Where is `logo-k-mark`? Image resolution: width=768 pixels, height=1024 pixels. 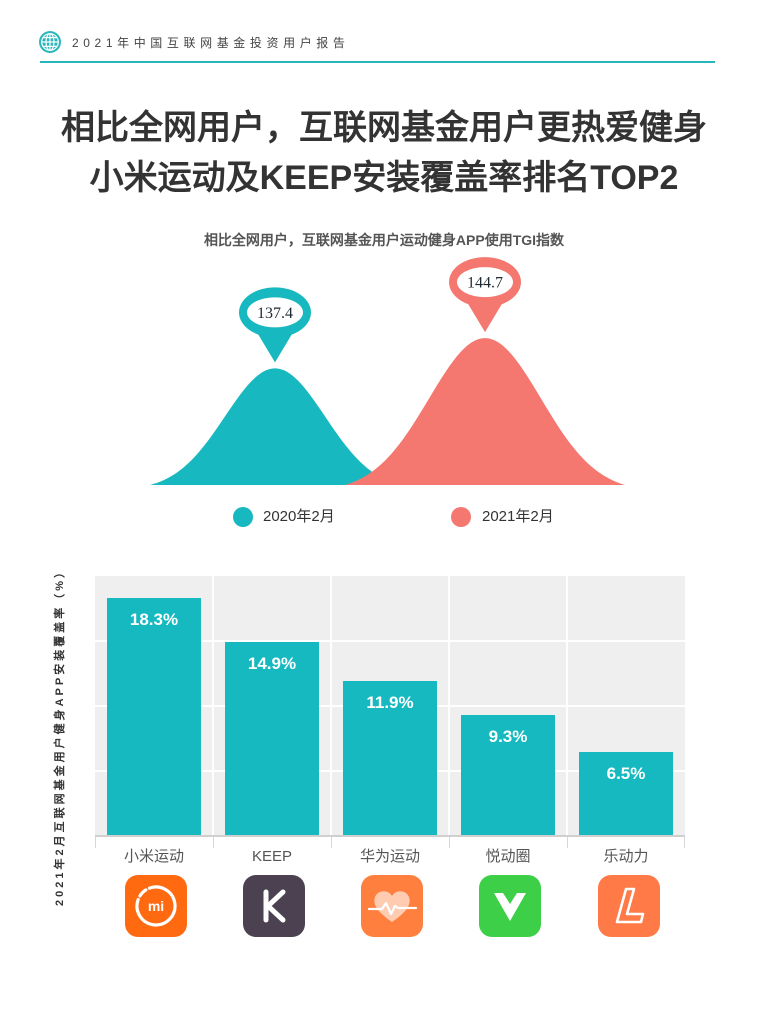
logo-k-mark is located at coordinates (274, 906).